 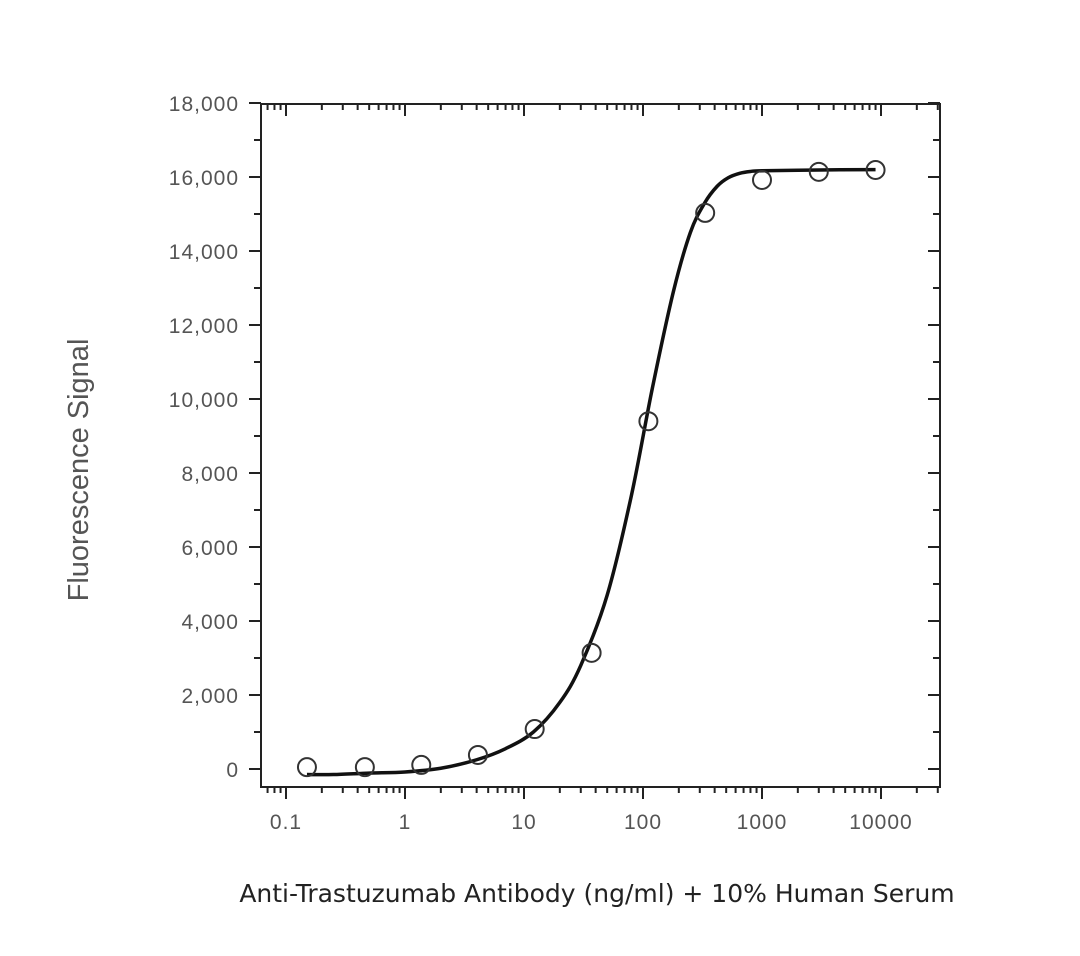 What do you see at coordinates (762, 822) in the screenshot?
I see `x-tick-label: 1000` at bounding box center [762, 822].